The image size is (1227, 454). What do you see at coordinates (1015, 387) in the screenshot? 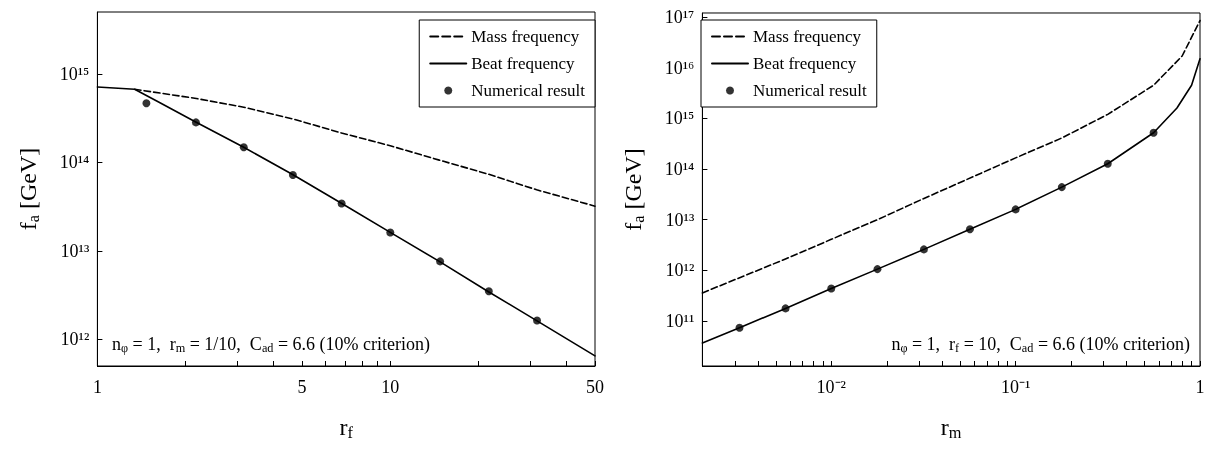
I see `x-tick-label: 10⁻¹` at bounding box center [1015, 387].